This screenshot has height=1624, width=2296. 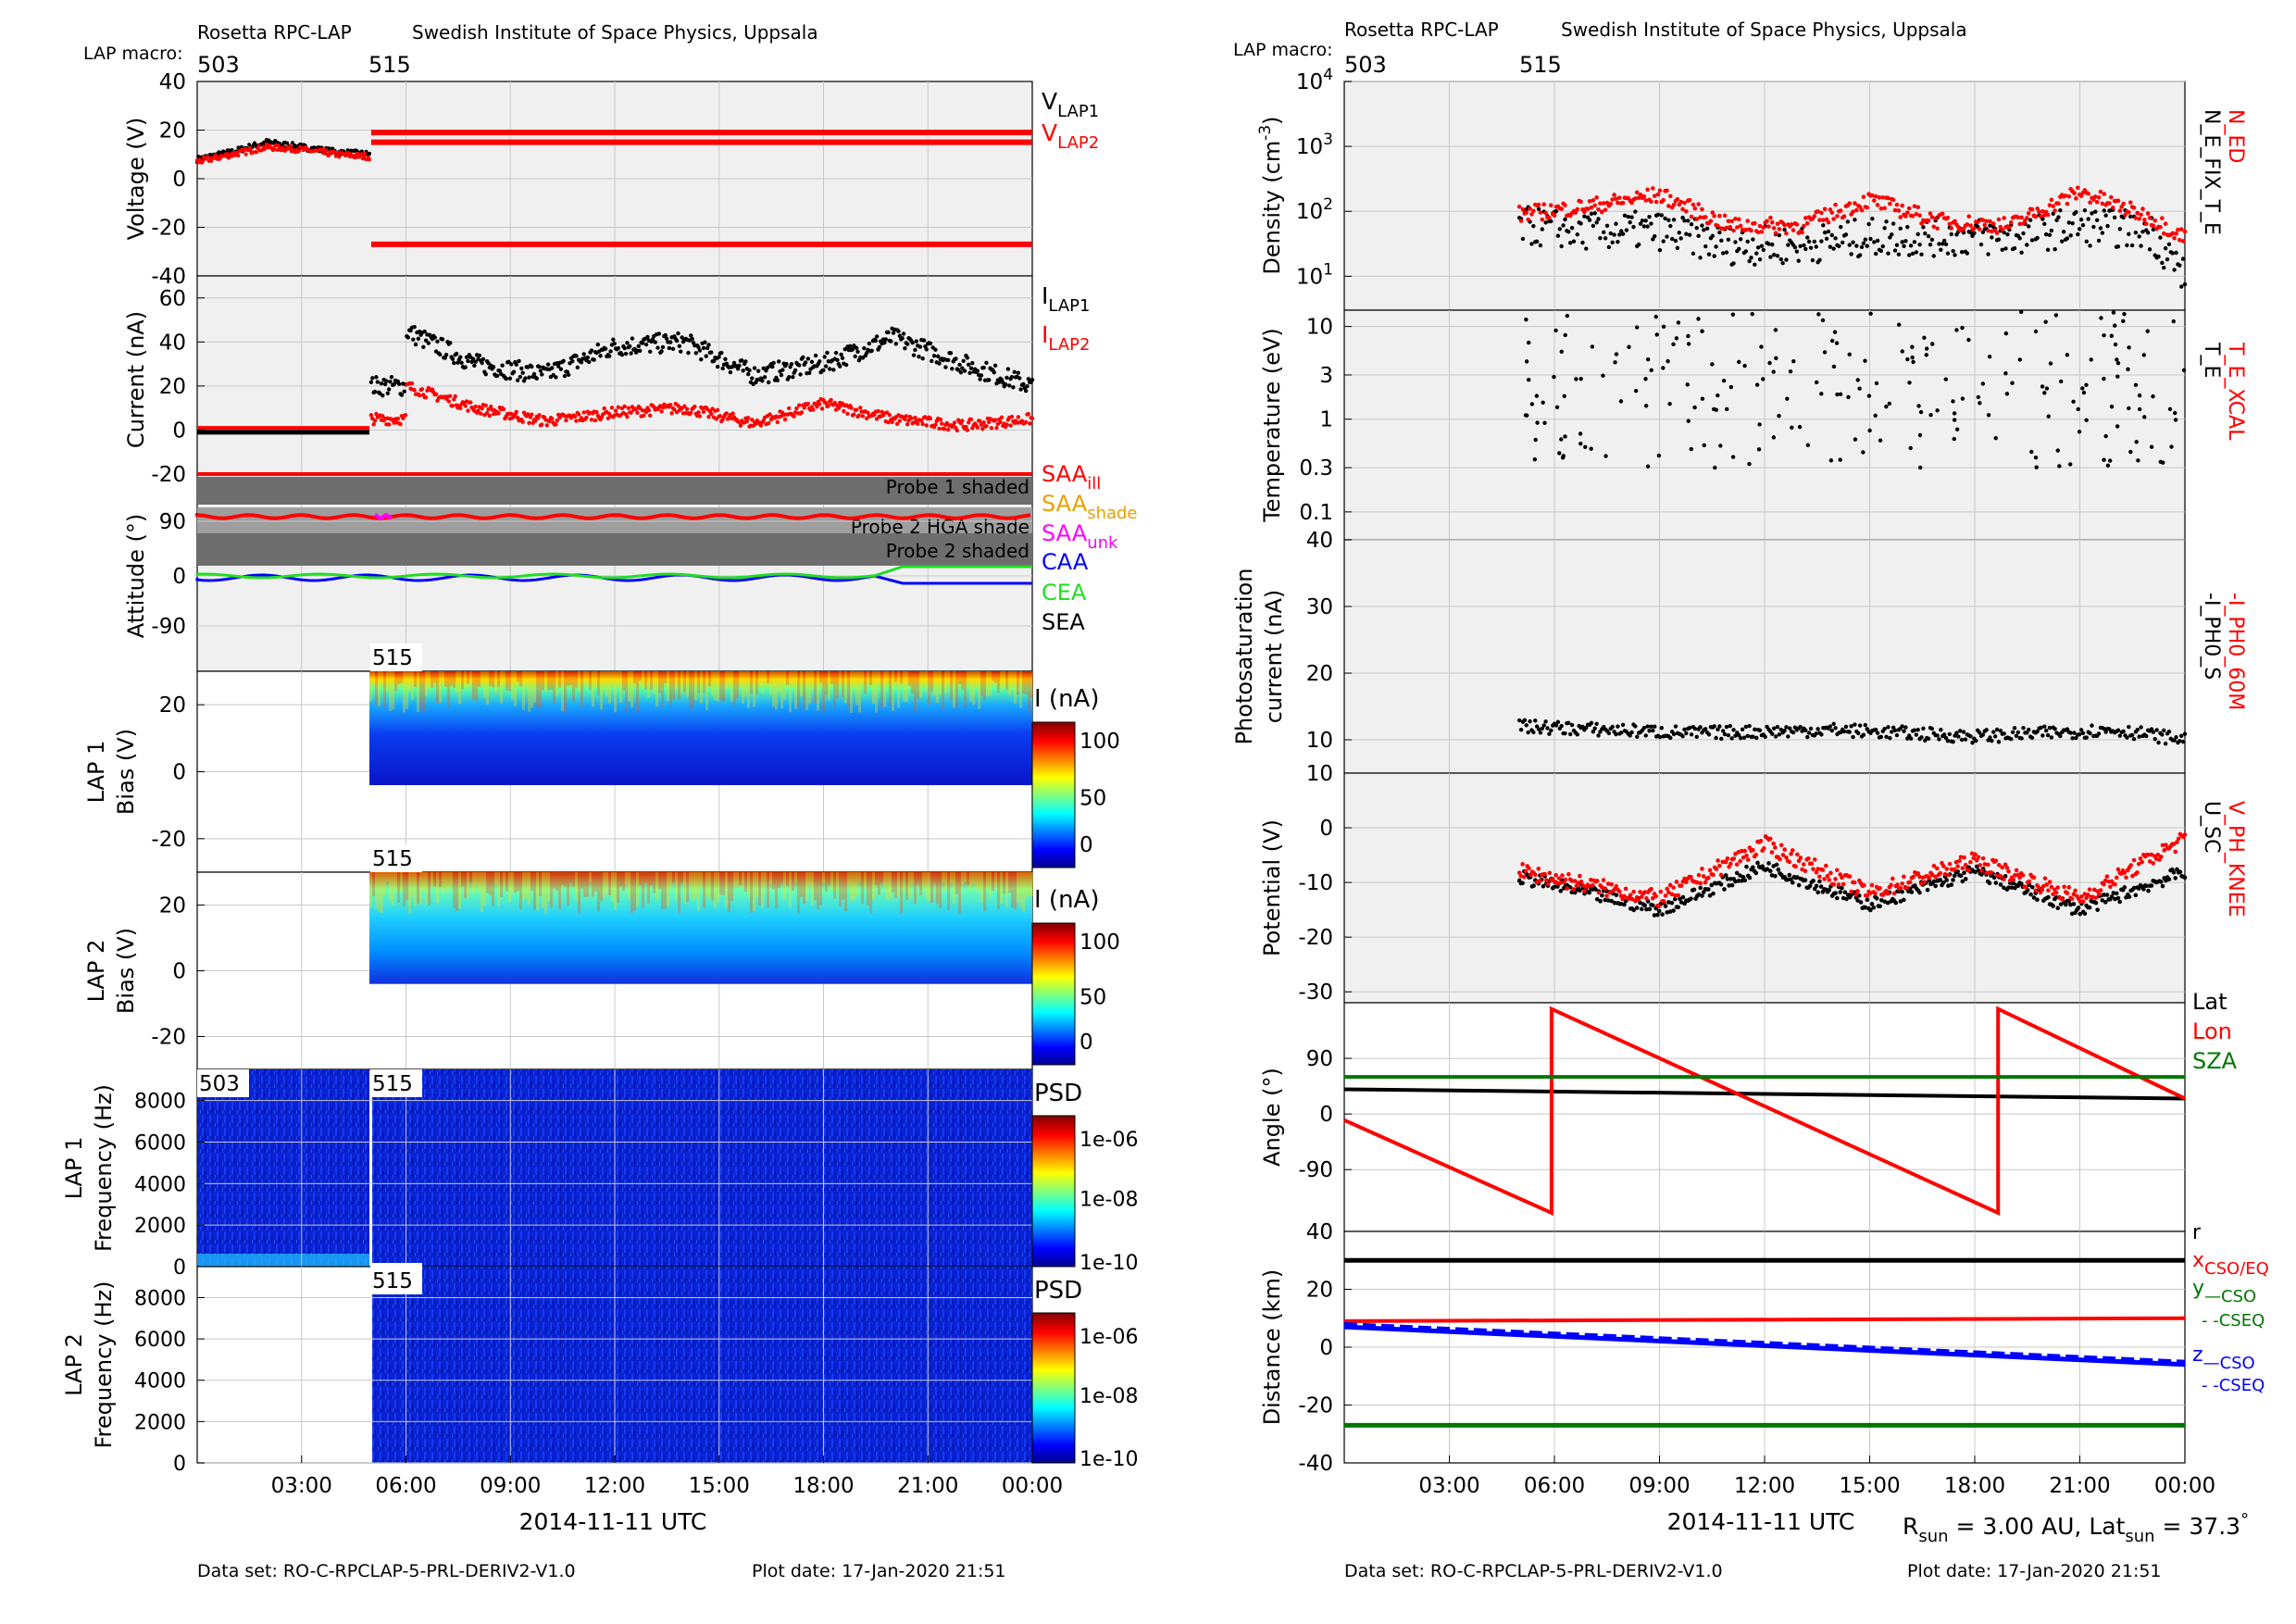 What do you see at coordinates (1272, 887) in the screenshot?
I see `y-axis-label: Potential (V)` at bounding box center [1272, 887].